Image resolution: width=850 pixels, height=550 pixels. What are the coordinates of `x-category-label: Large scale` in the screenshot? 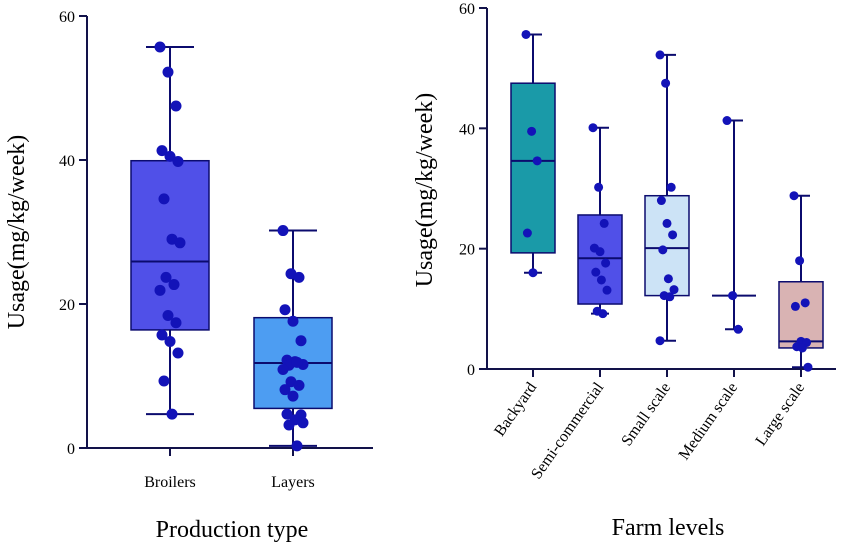 It's located at (780, 415).